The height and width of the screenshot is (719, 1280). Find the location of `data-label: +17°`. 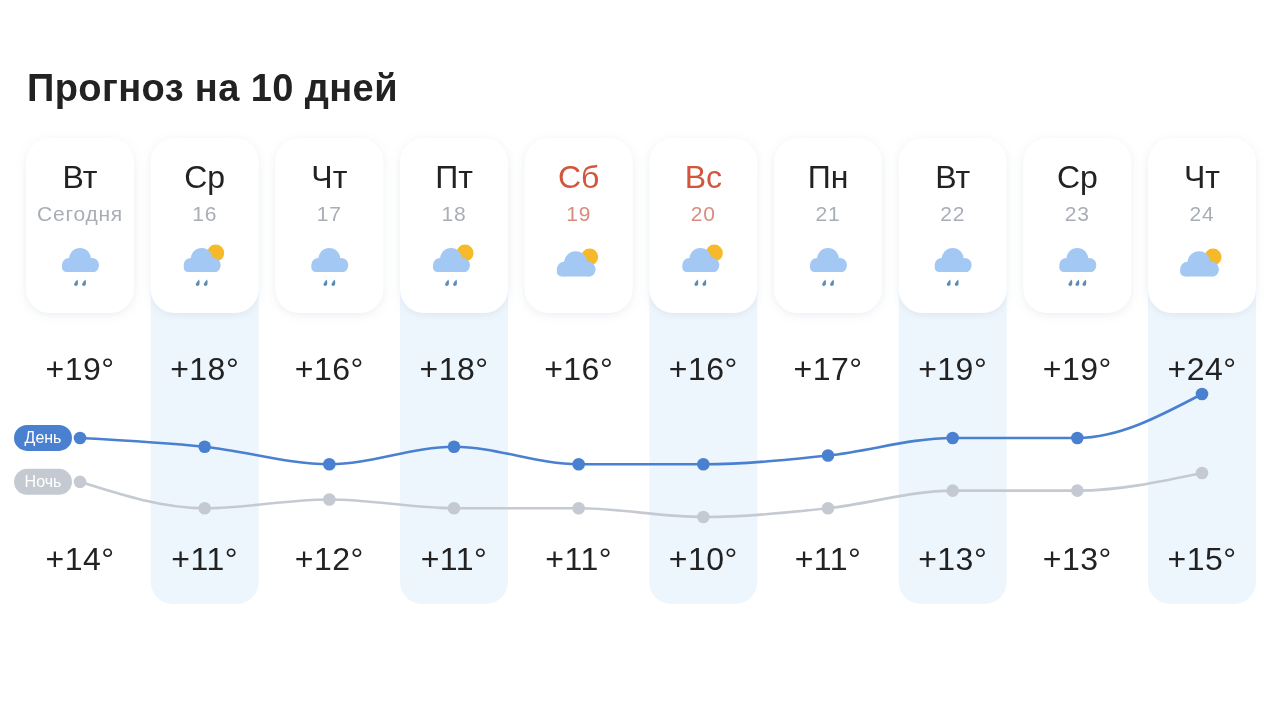

data-label: +17° is located at coordinates (828, 369).